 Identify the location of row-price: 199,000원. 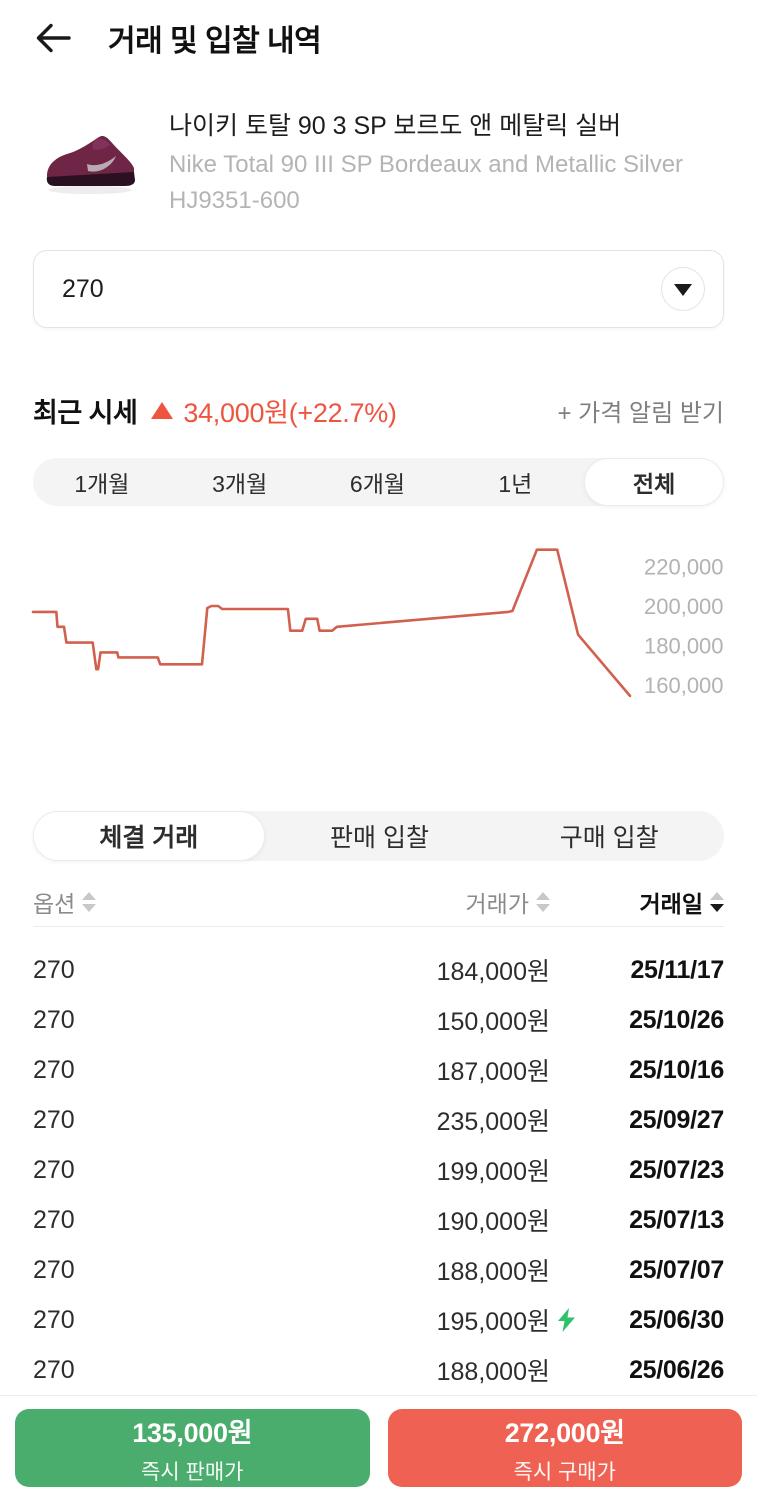
(493, 1172).